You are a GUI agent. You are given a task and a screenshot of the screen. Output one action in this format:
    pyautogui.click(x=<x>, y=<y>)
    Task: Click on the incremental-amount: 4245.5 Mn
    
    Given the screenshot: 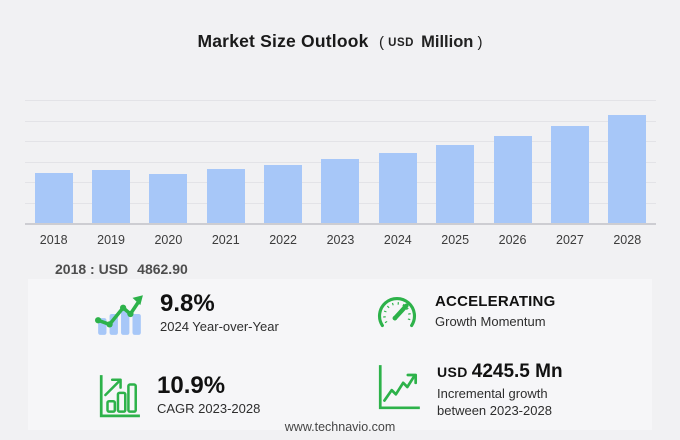 What is the action you would take?
    pyautogui.click(x=517, y=371)
    